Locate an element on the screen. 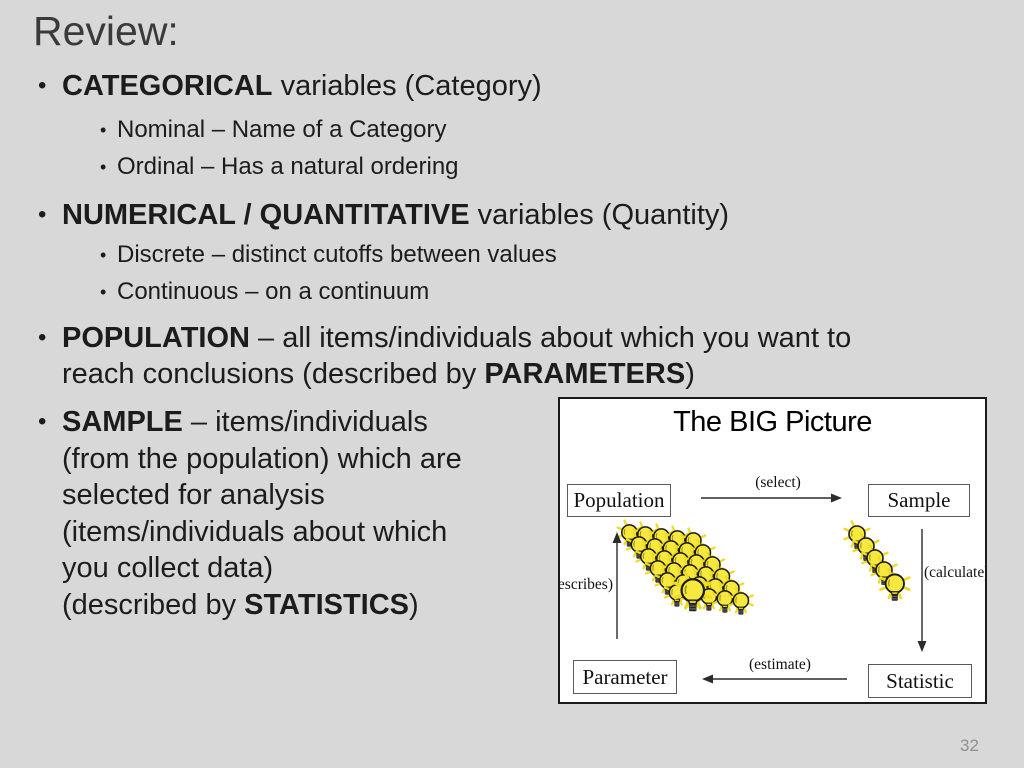 The width and height of the screenshot is (1024, 768). bullet-item: • Nominal – Name of a Category is located at coordinates (273, 130).